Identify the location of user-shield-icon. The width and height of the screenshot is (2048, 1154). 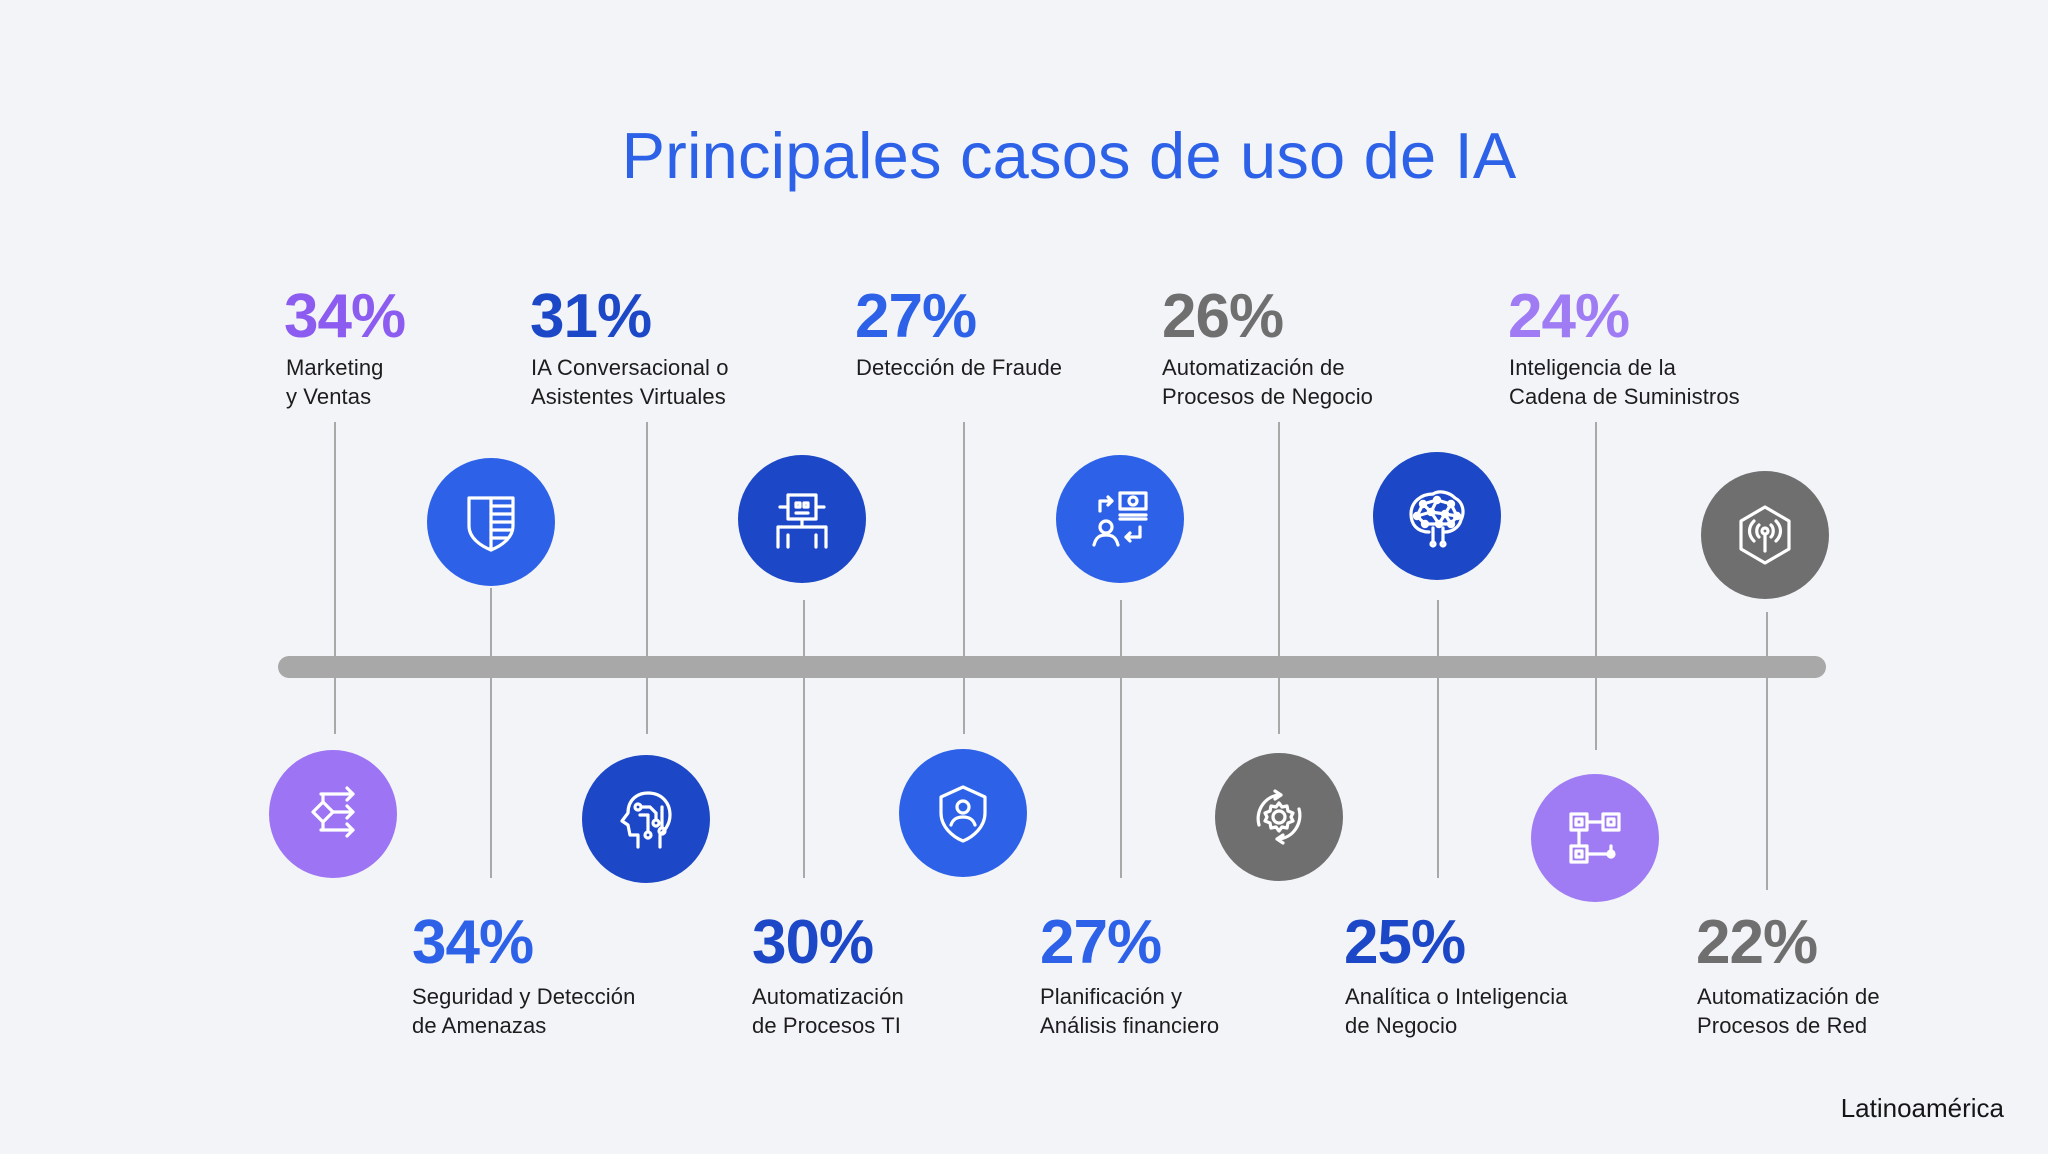
(963, 814).